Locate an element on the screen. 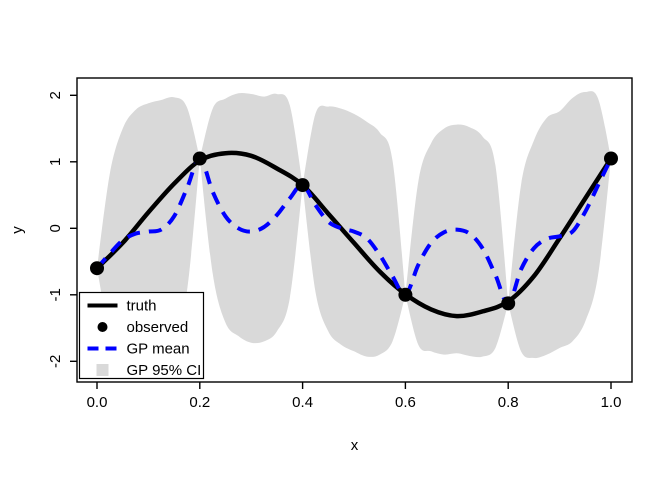 This screenshot has width=672, height=480. legend-label: GP 95% CI is located at coordinates (164, 370).